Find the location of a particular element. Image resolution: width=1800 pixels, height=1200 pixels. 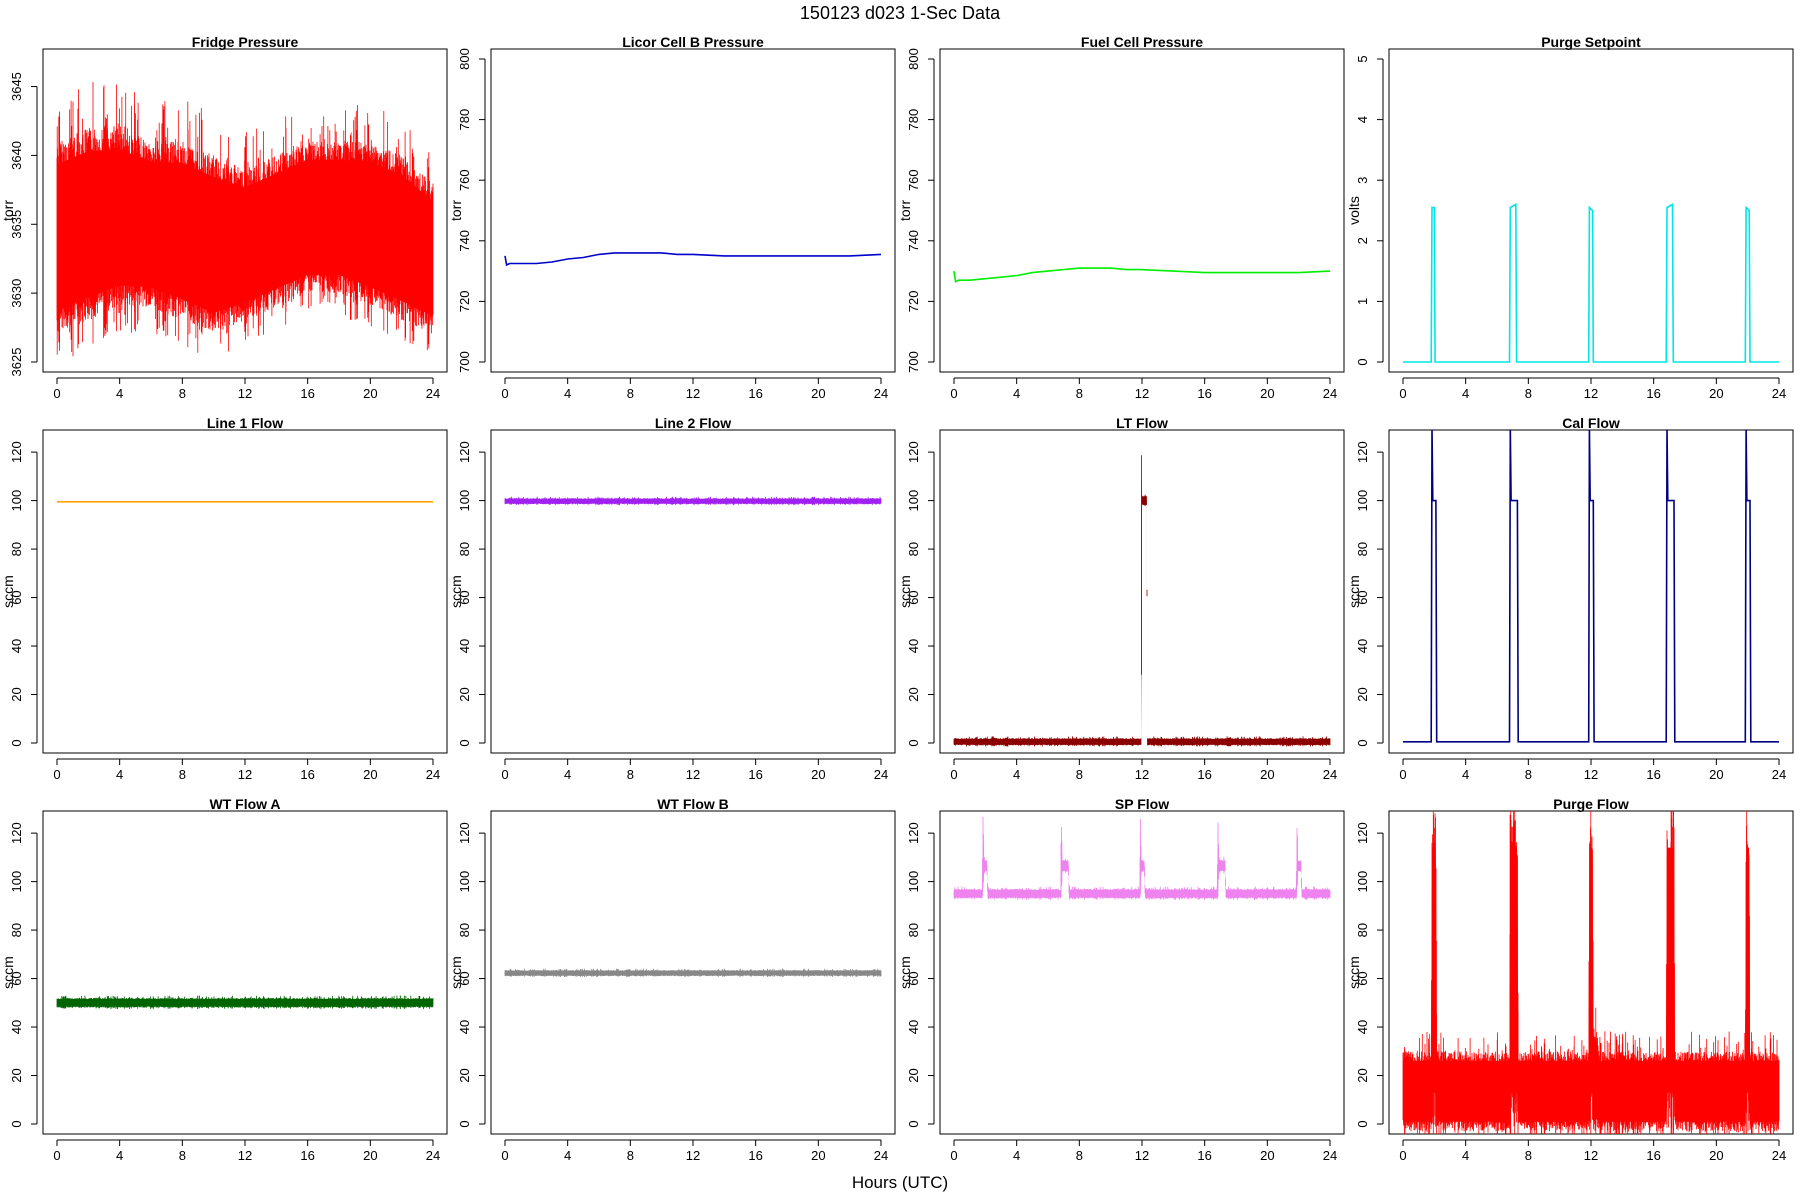

panel-title: Line 2 Flow is located at coordinates (693, 423).